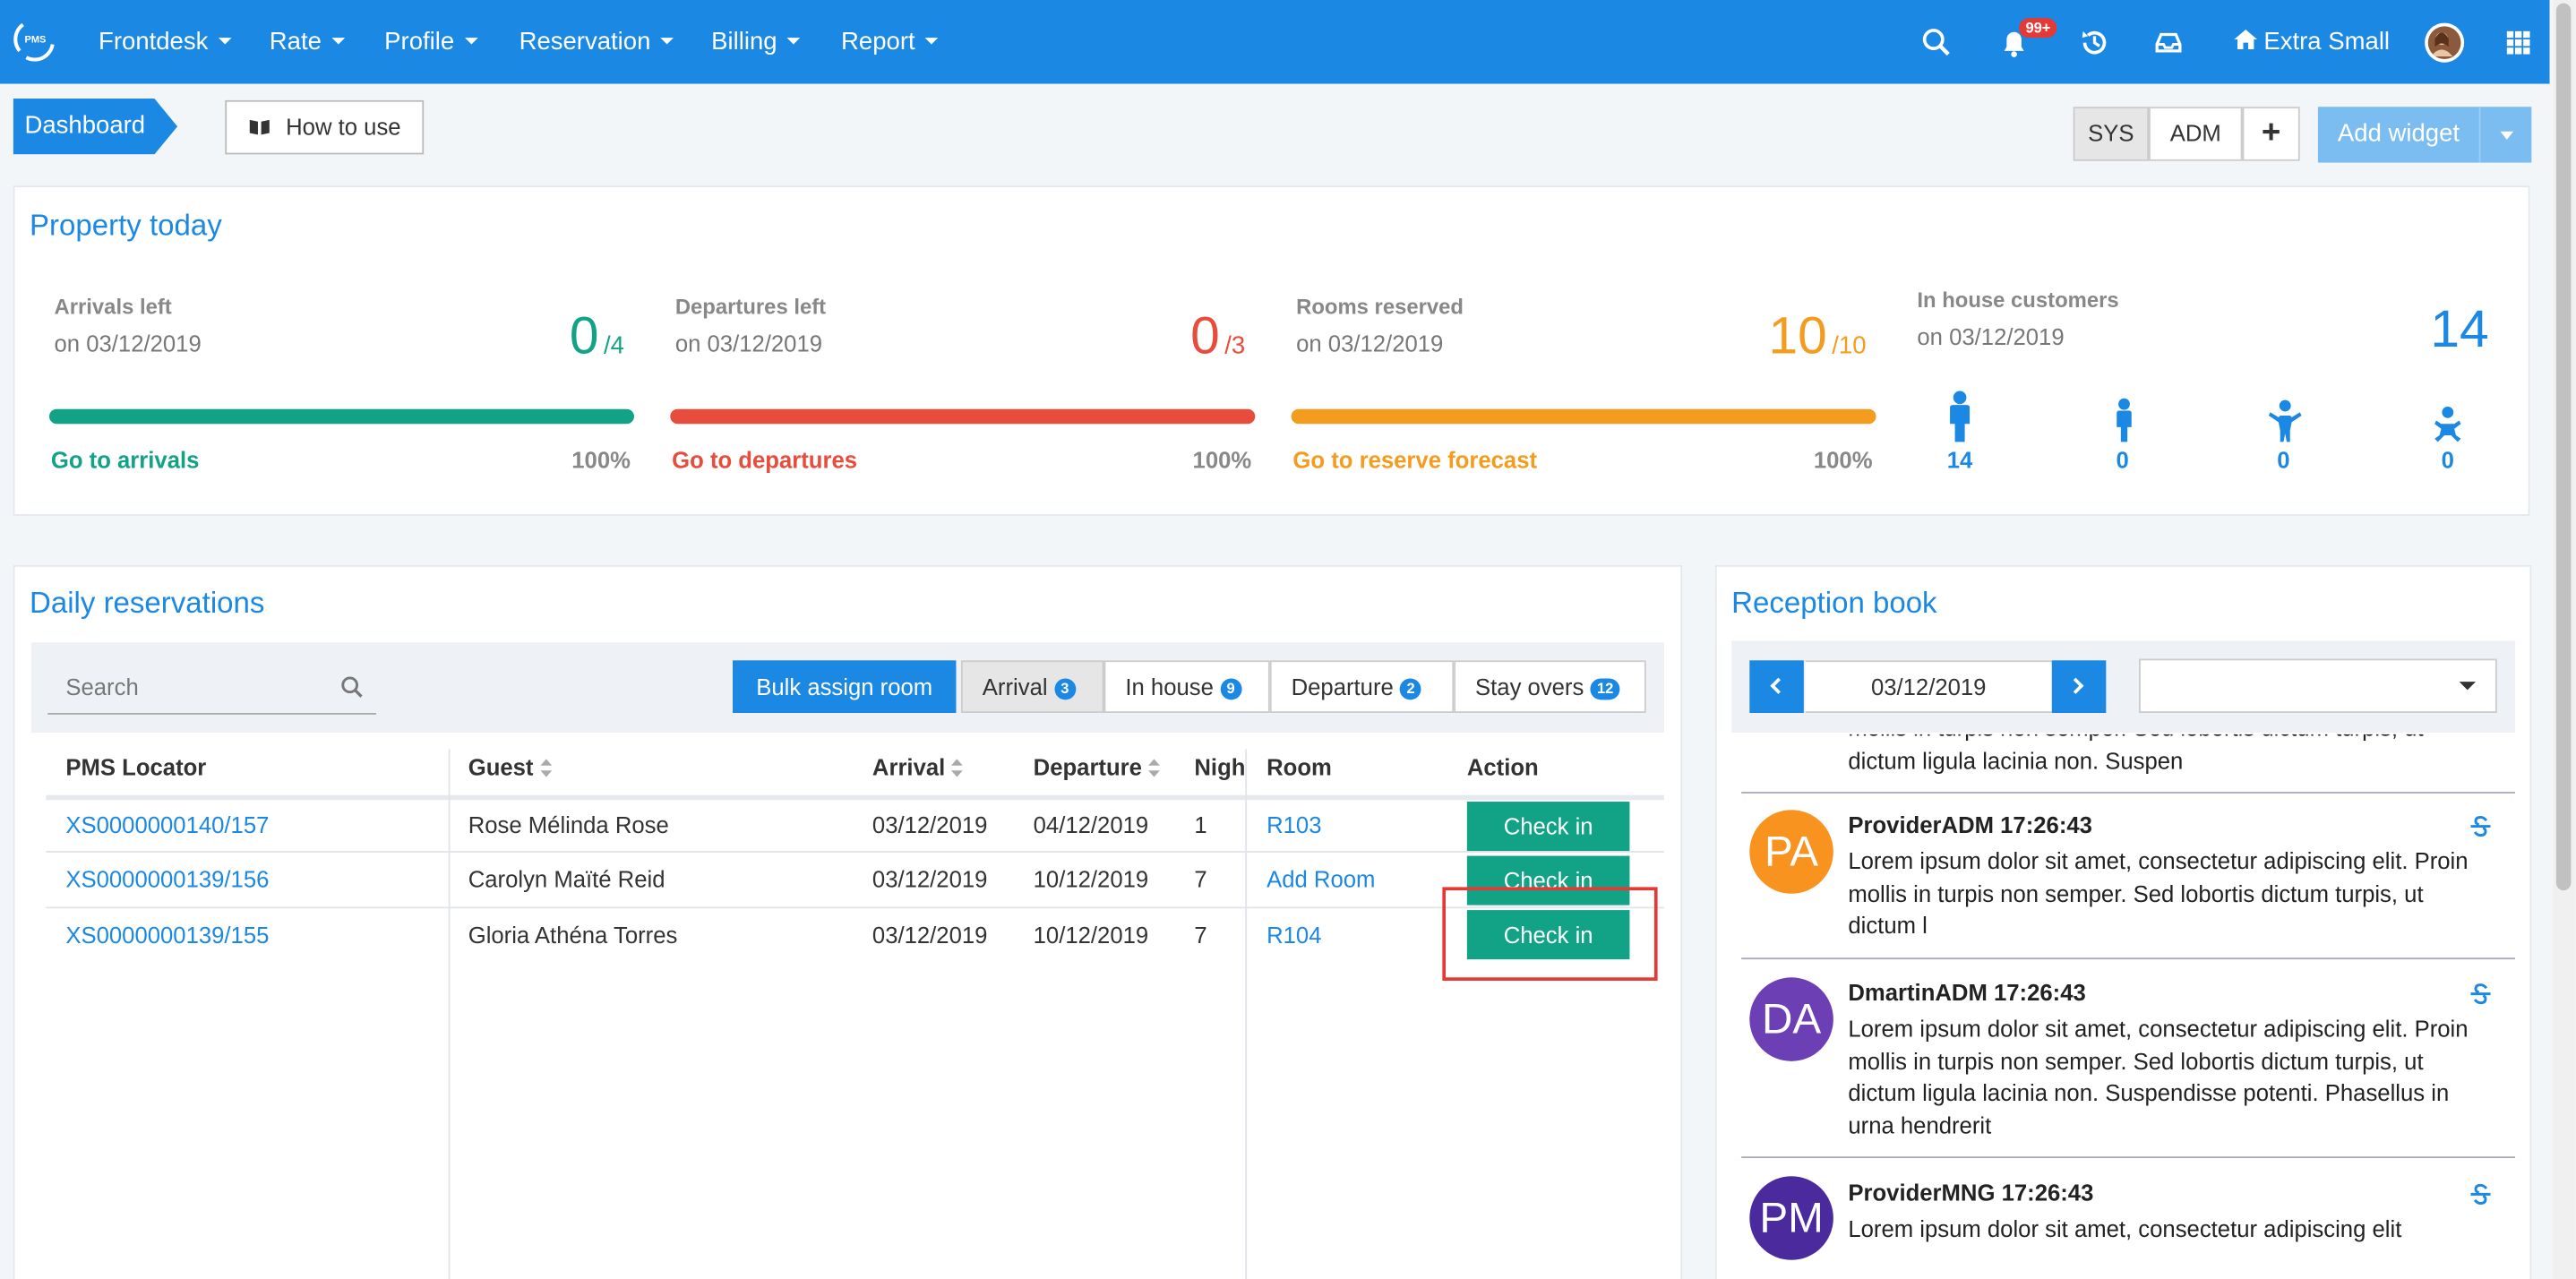 This screenshot has height=1279, width=2576. What do you see at coordinates (2283, 460) in the screenshot?
I see `child-count: 0` at bounding box center [2283, 460].